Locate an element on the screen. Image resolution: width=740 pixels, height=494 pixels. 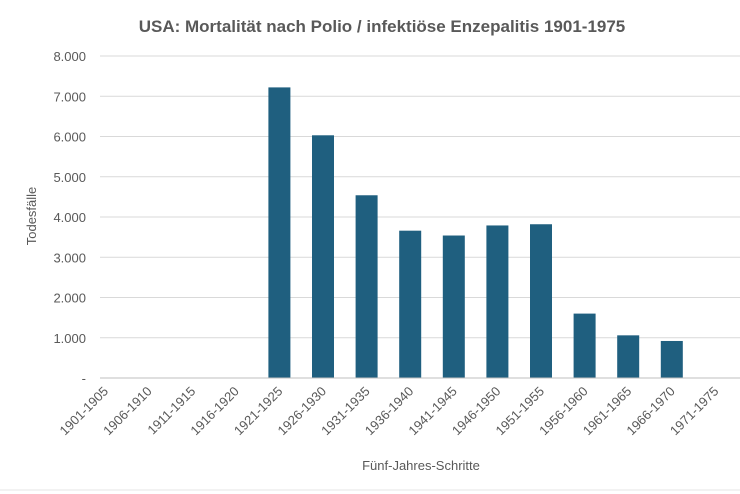
x-axis-label: Fünf-Jahres-Schritte is located at coordinates (421, 465).